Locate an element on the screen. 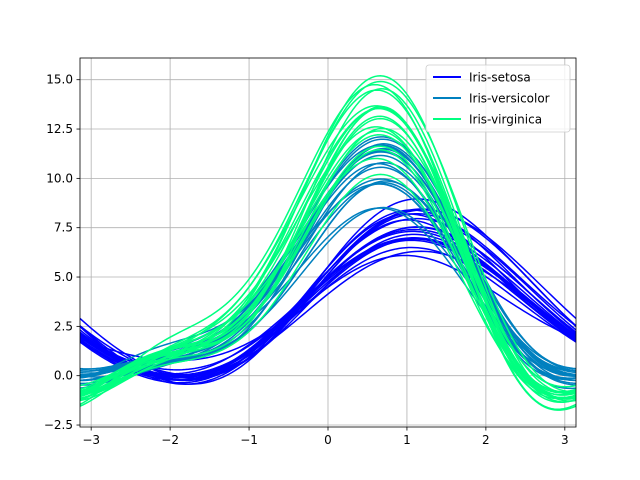 This screenshot has width=640, height=480. x-tick-label: 2 is located at coordinates (486, 440).